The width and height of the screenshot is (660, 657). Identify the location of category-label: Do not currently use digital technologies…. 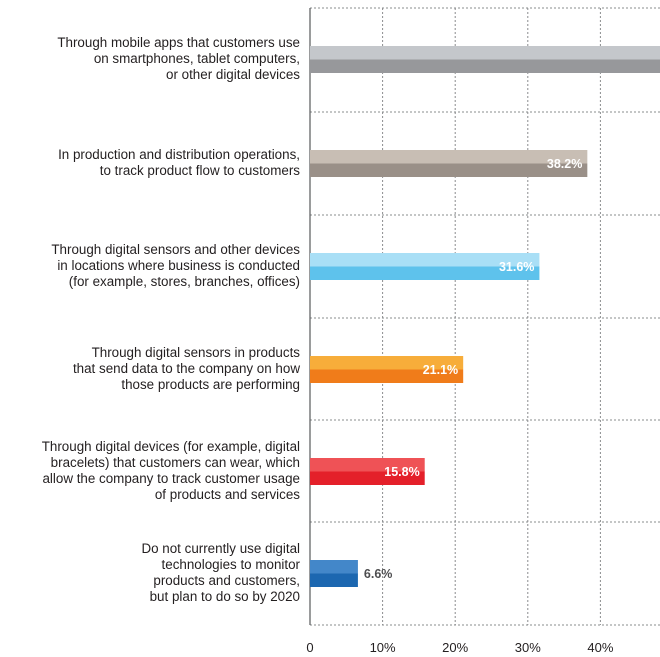
(150, 573).